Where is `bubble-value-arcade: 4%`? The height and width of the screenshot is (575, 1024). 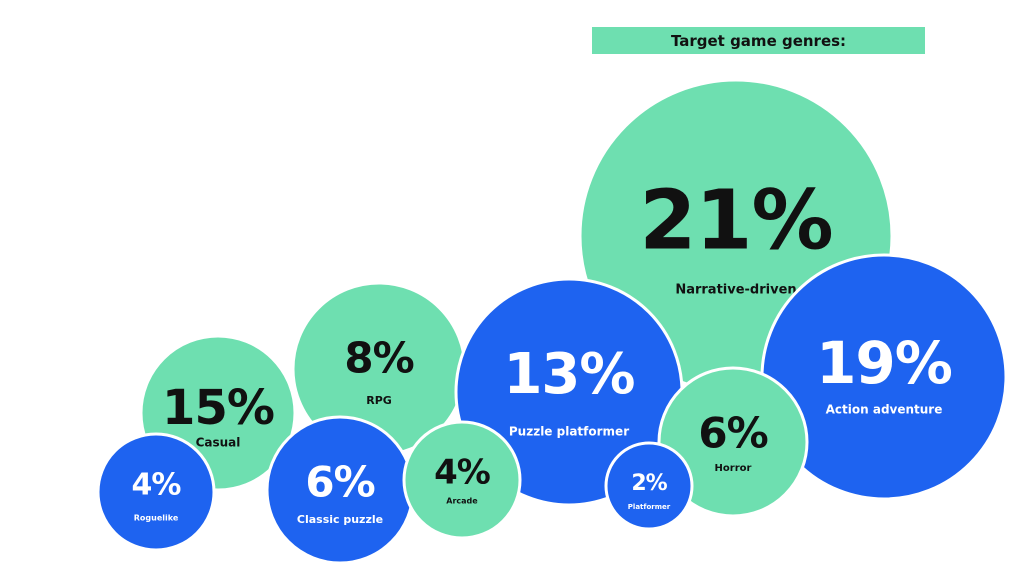
bubble-value-arcade: 4% is located at coordinates (462, 473).